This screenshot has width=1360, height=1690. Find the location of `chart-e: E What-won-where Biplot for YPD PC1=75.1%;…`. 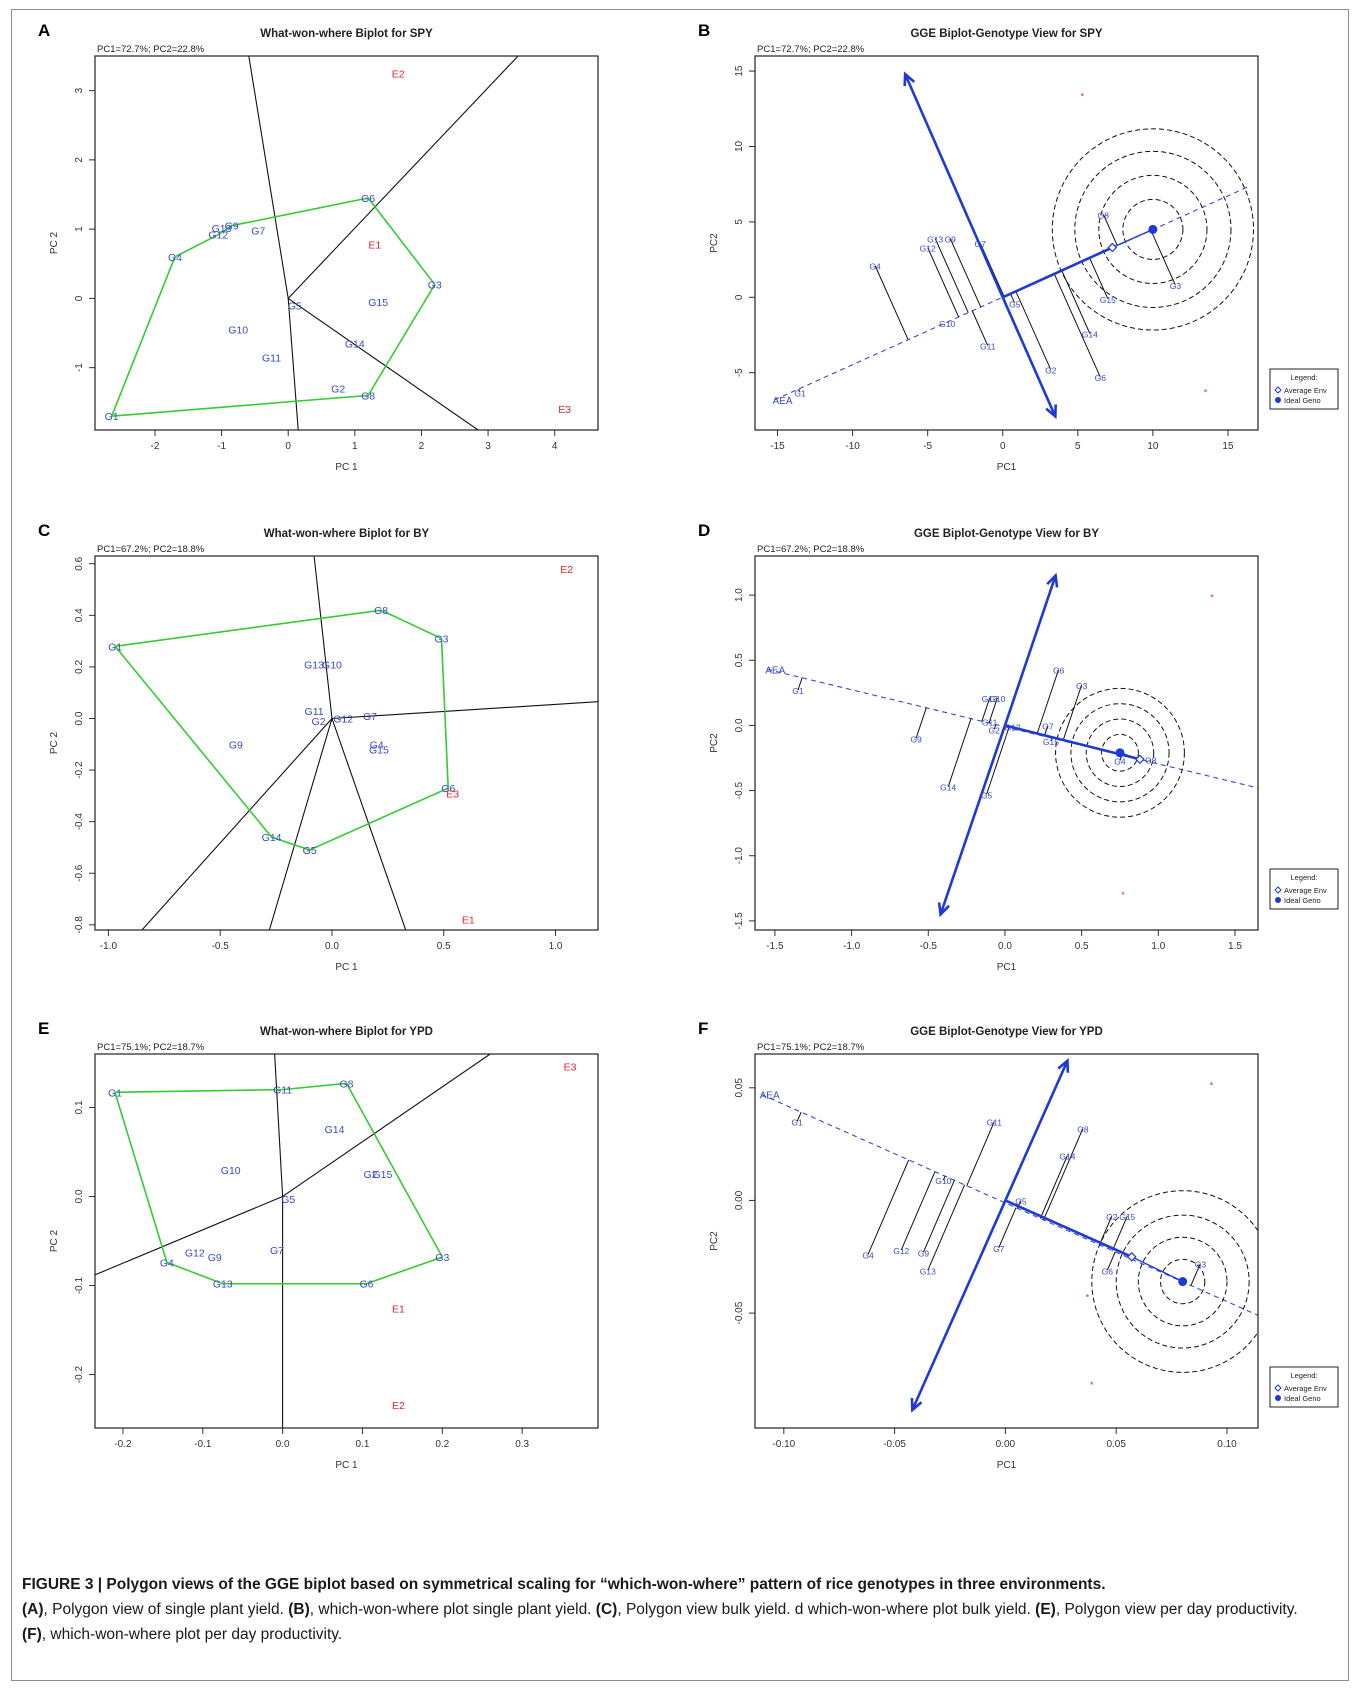

chart-e: E What-won-where Biplot for YPD PC1=75.1%;… is located at coordinates (318, 1245).